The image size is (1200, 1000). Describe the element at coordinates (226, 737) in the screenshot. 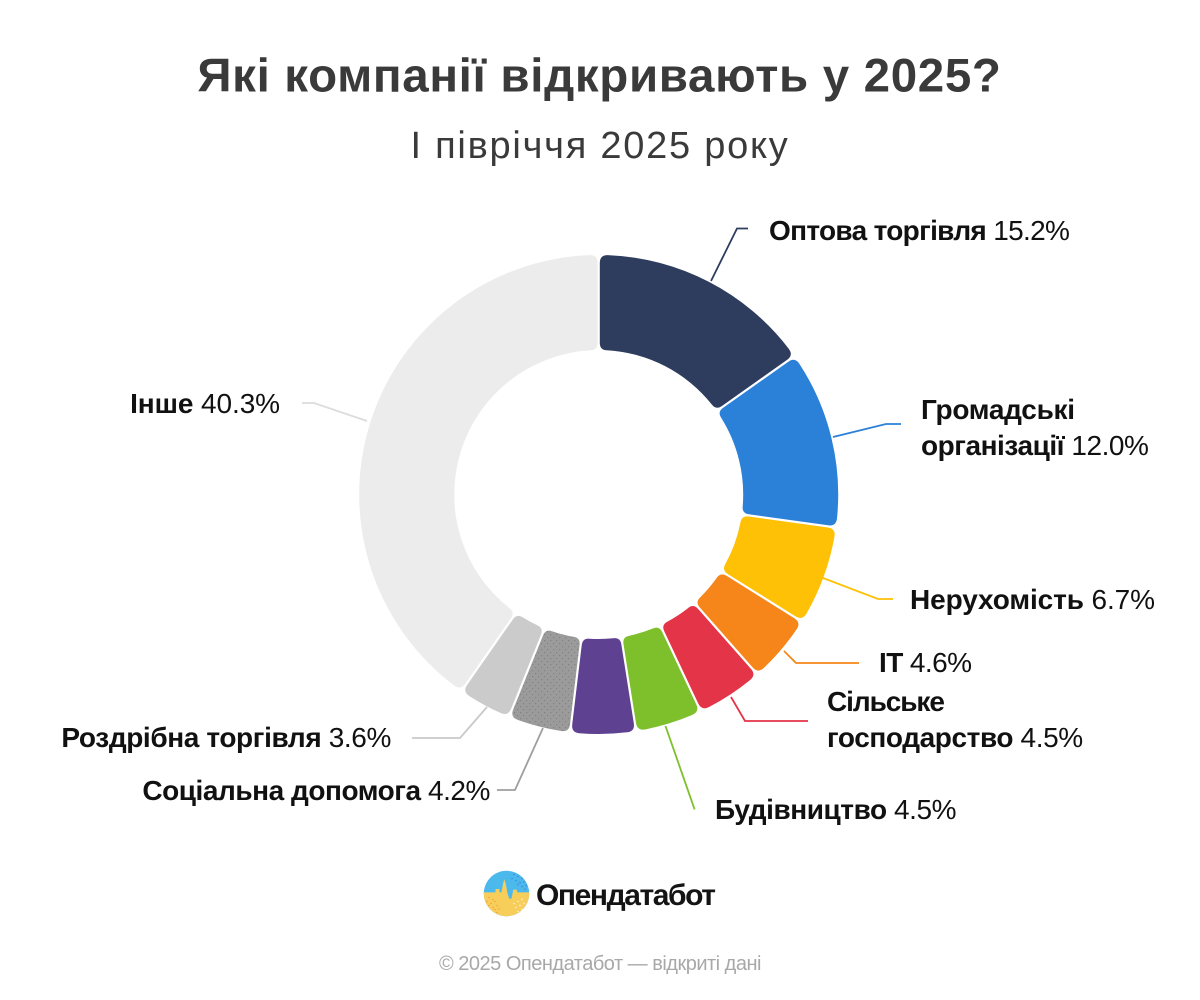

I see `svg-text: Роздрібна торгівля 3.6%` at that location.